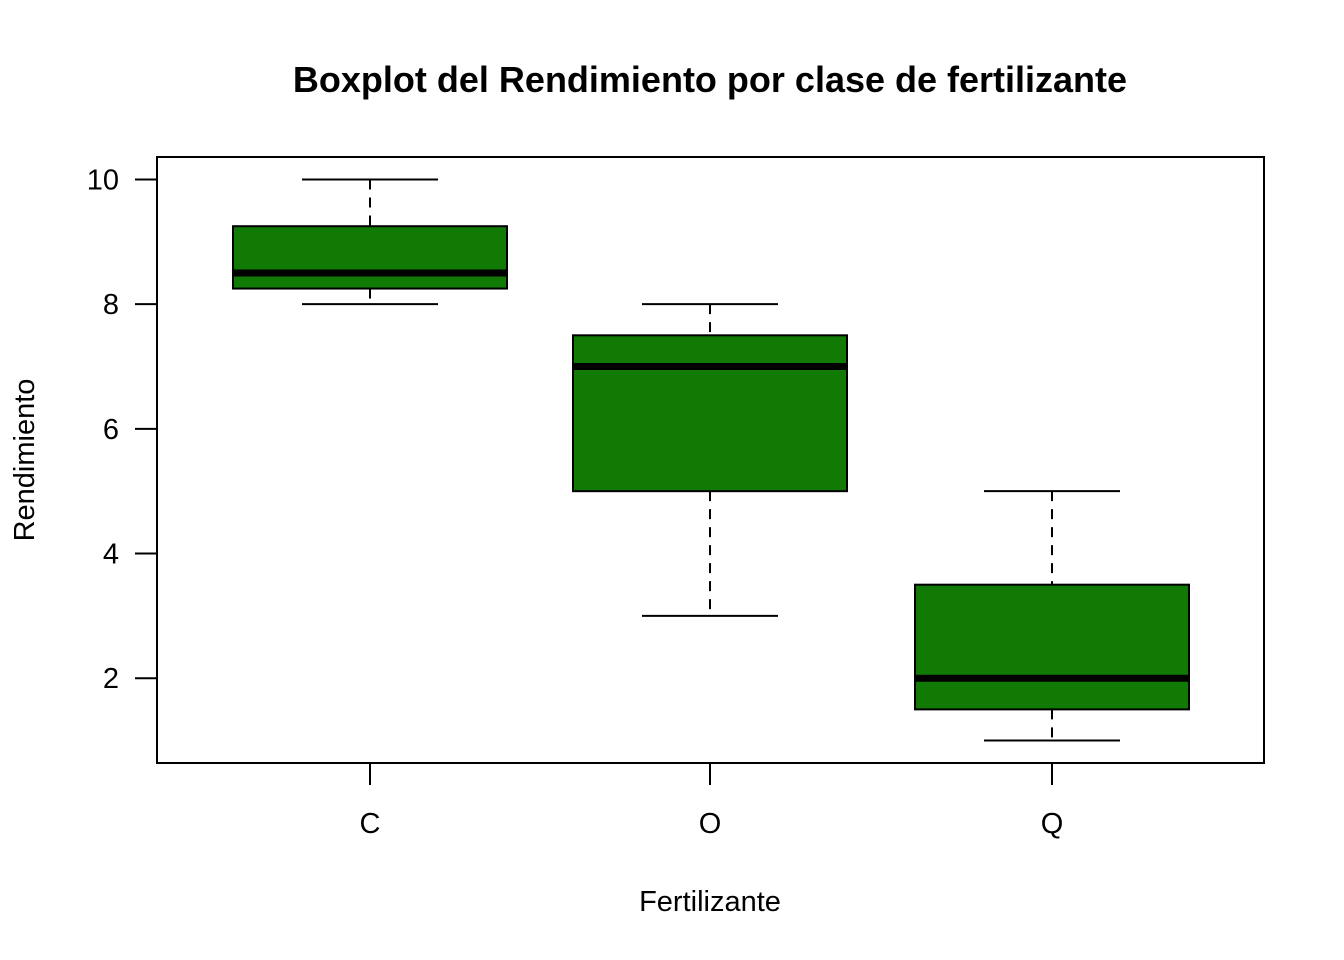 This screenshot has height=960, width=1344. What do you see at coordinates (710, 824) in the screenshot?
I see `x-tick-label: O` at bounding box center [710, 824].